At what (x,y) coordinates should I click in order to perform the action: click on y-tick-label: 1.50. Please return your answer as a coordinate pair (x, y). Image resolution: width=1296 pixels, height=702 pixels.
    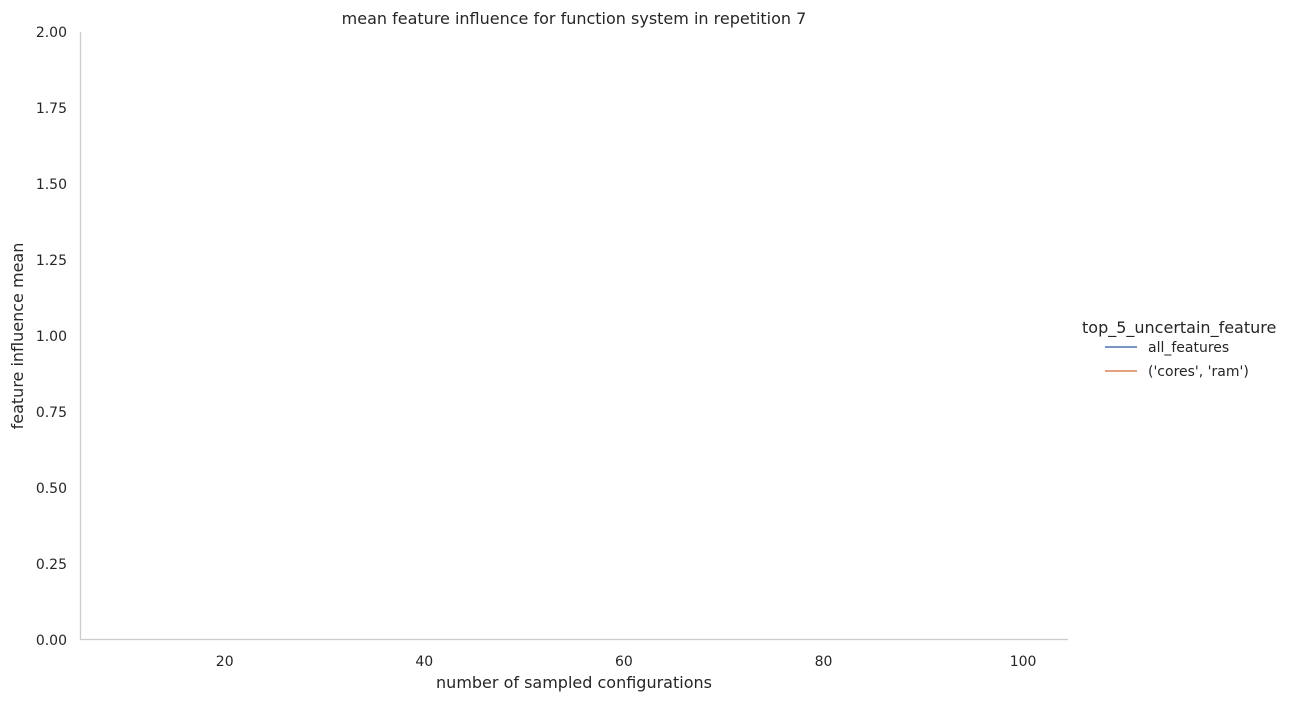
    Looking at the image, I should click on (51, 185).